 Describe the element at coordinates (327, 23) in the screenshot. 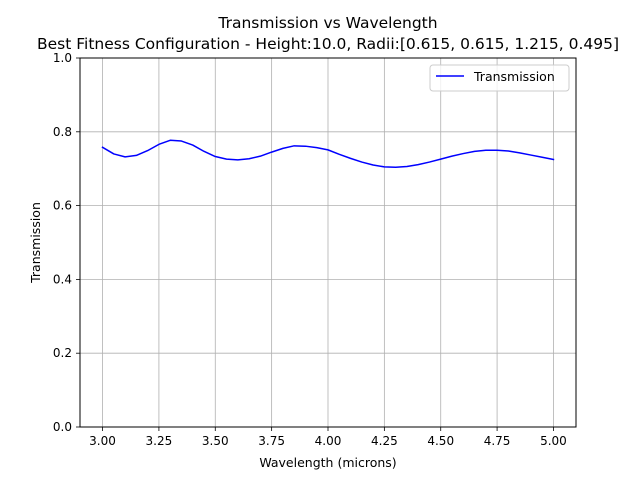

I see `chart-title: Transmission vs Wavelength` at that location.